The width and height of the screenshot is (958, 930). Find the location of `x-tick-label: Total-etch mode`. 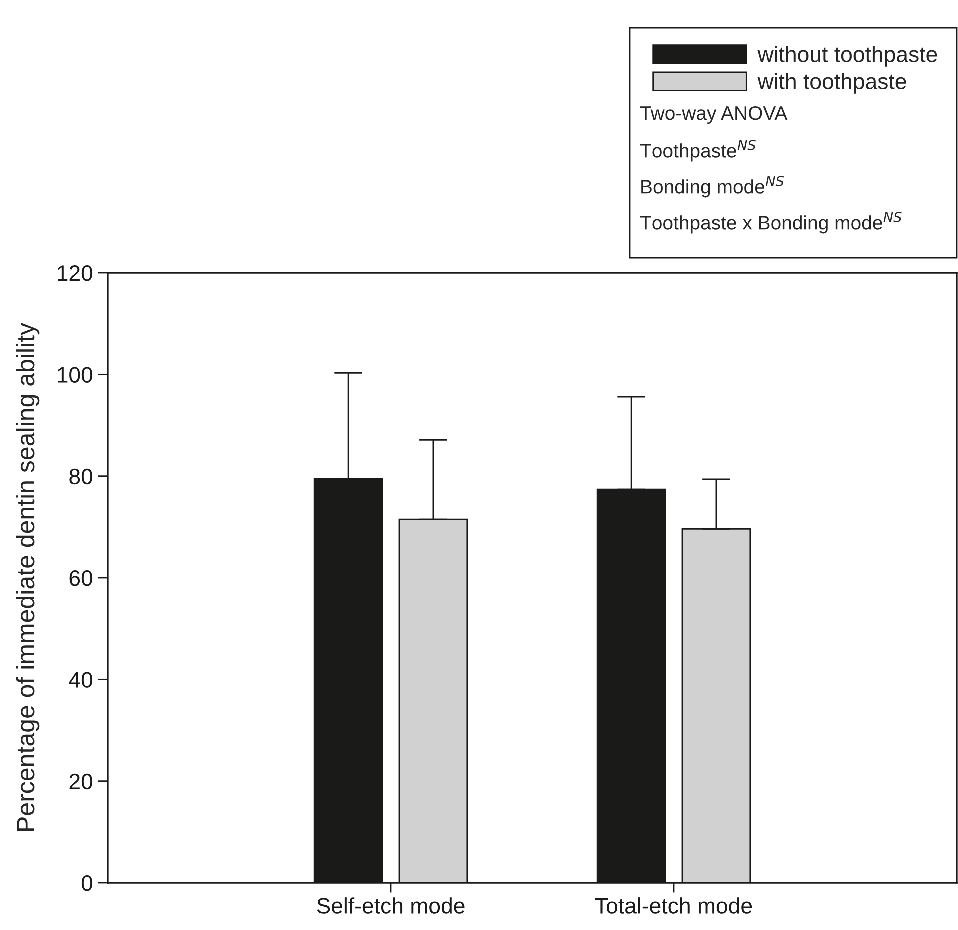

x-tick-label: Total-etch mode is located at coordinates (673, 906).